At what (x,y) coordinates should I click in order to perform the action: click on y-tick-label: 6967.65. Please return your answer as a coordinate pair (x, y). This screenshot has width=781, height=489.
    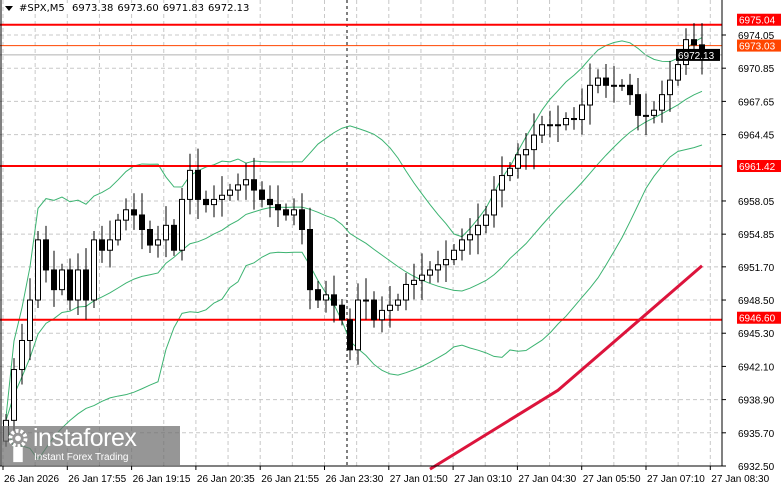
    Looking at the image, I should click on (756, 102).